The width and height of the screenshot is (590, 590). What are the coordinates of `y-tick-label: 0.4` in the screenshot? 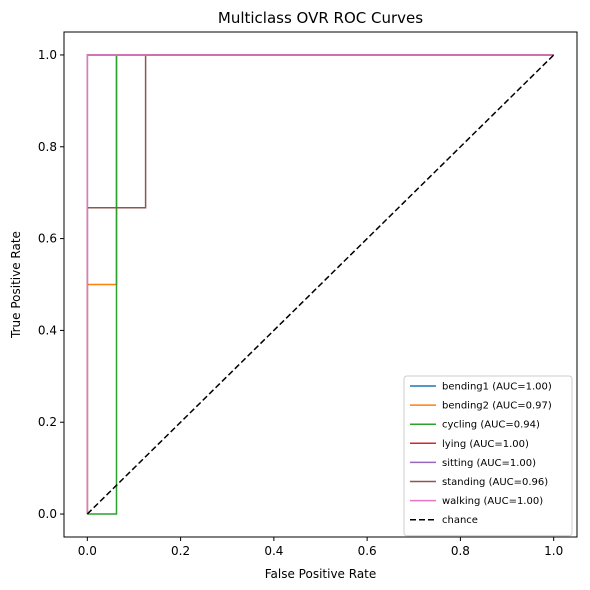 It's located at (47, 330).